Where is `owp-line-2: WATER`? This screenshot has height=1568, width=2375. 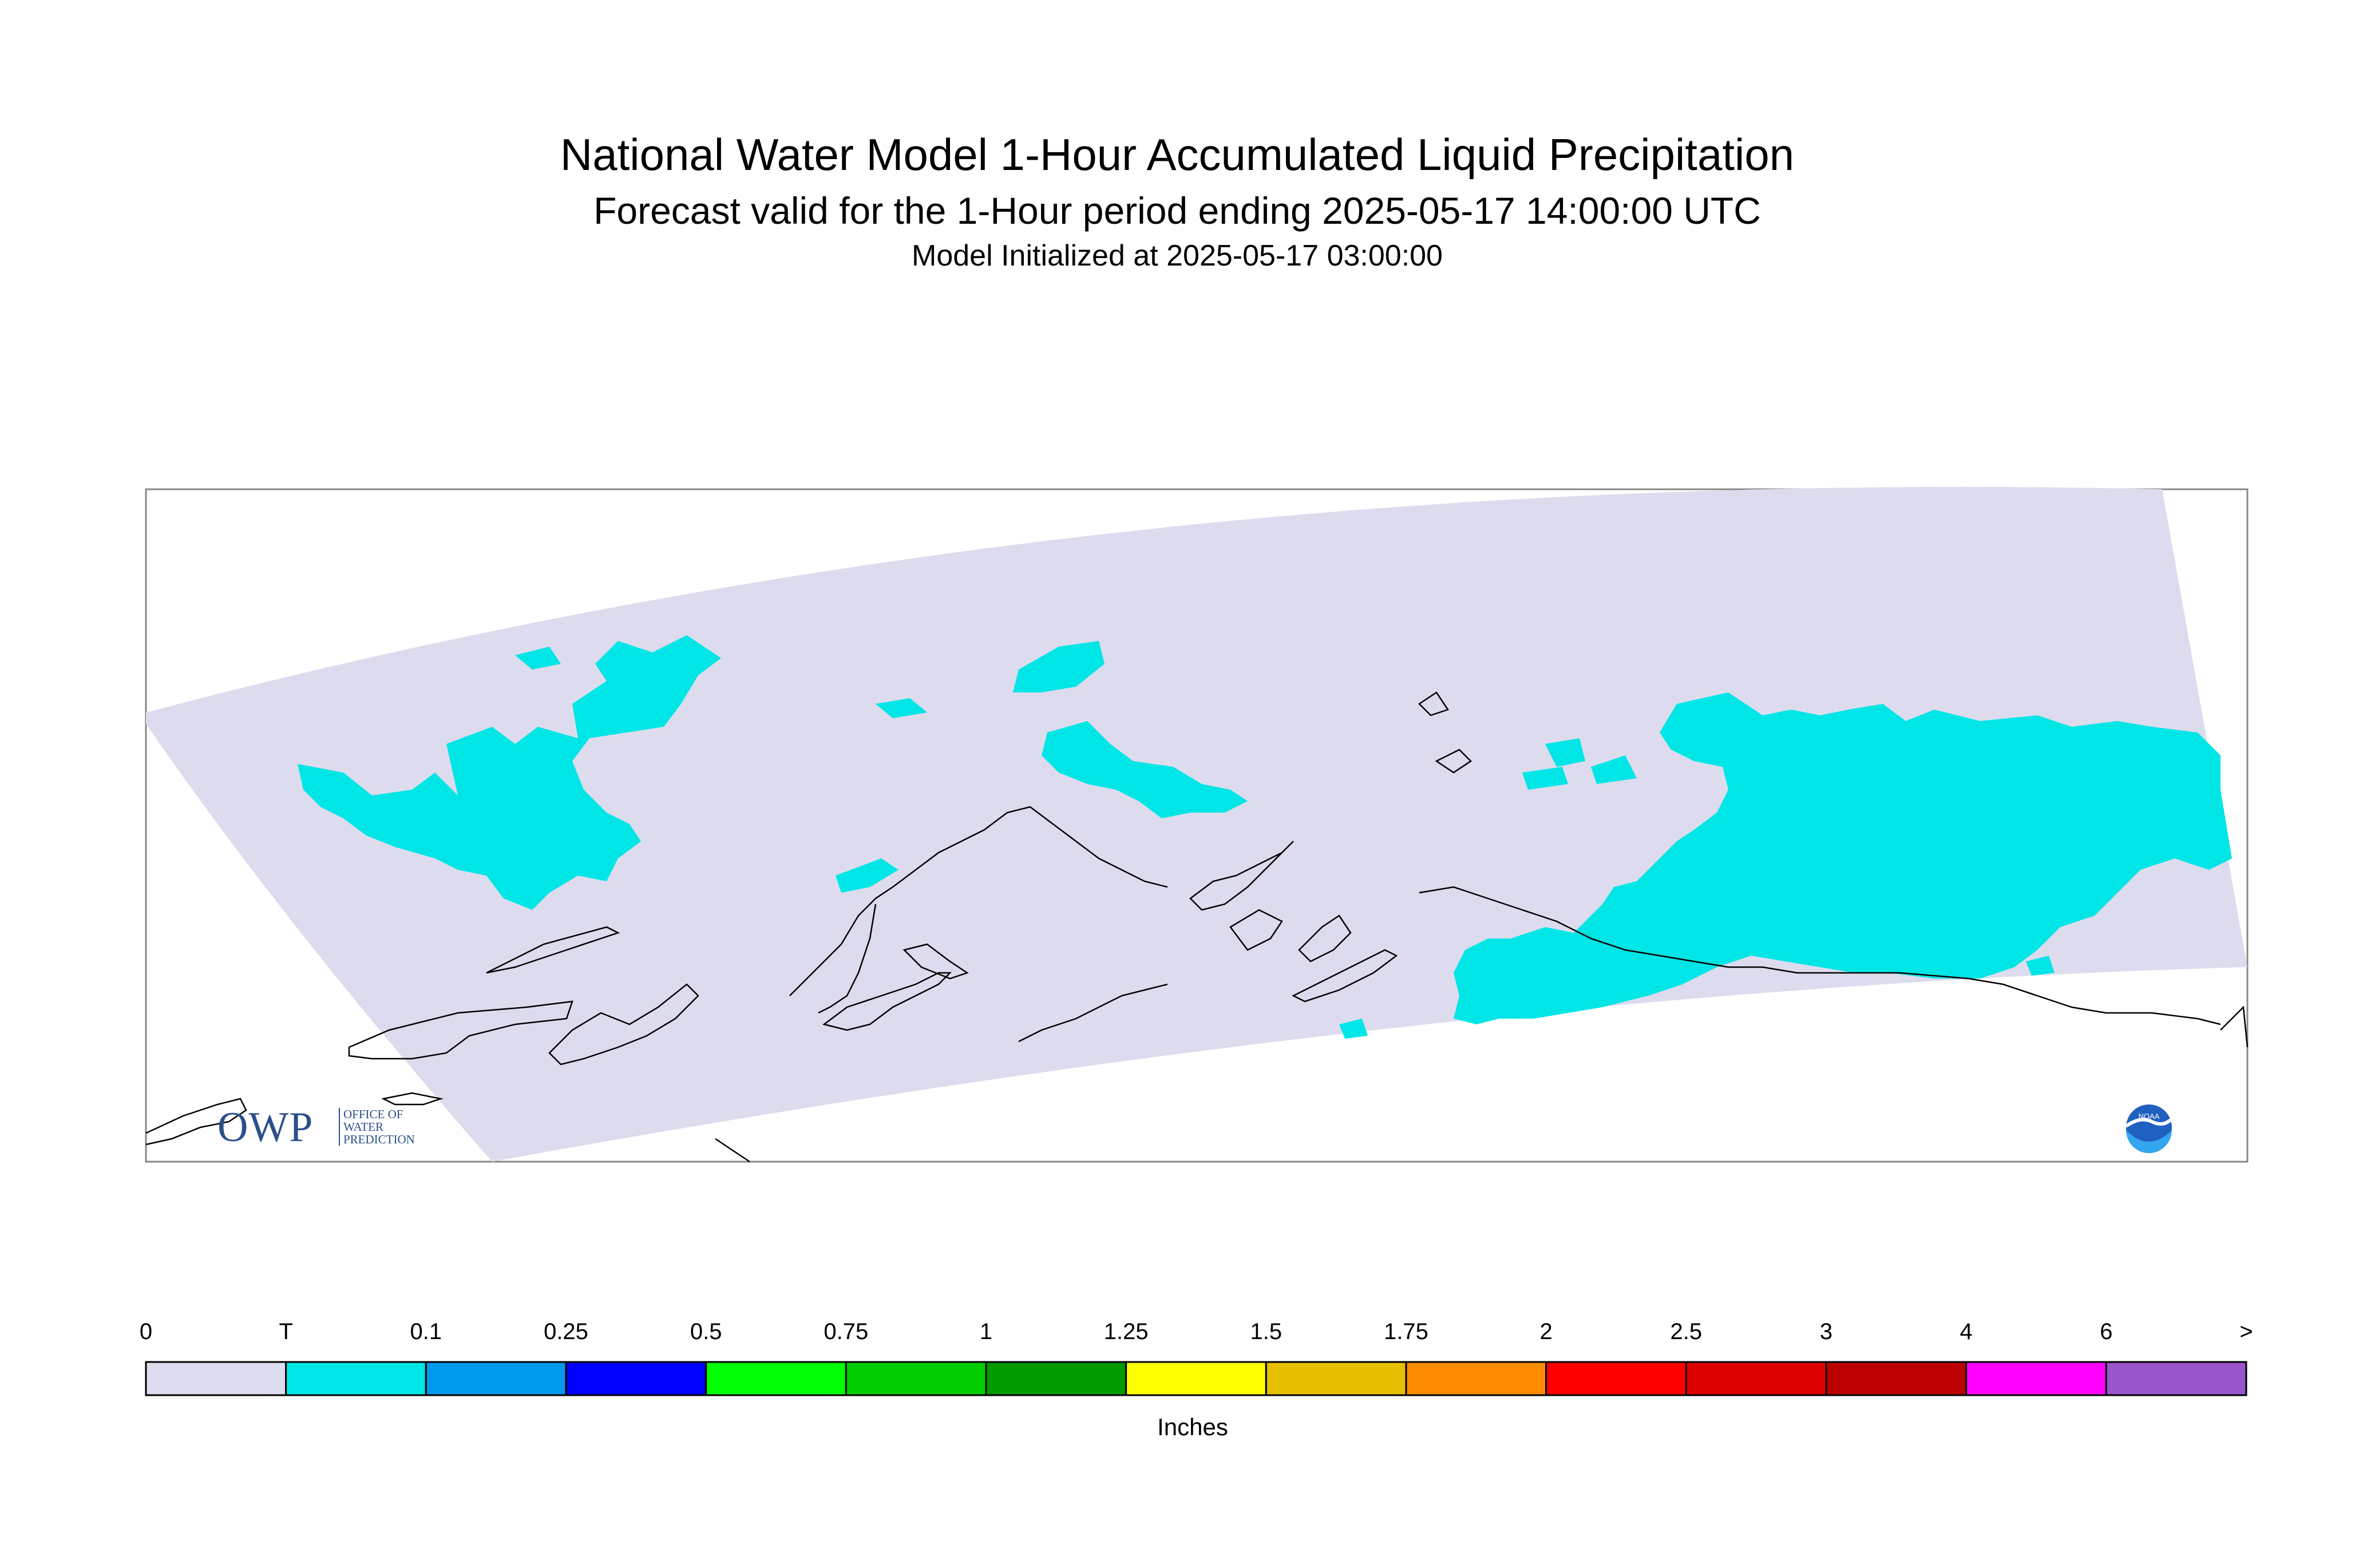
owp-line-2: WATER is located at coordinates (363, 1127).